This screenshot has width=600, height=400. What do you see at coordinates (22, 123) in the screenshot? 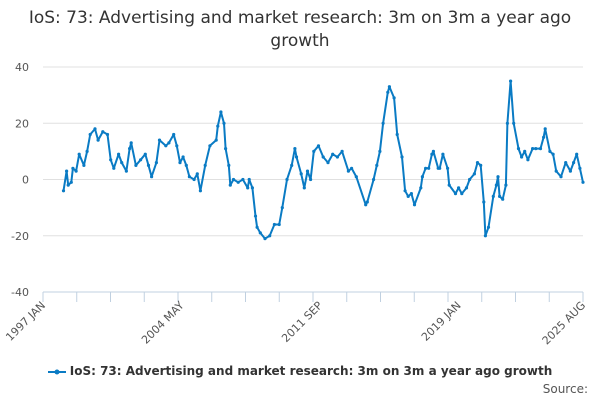
I see `y-tick-label: 20` at bounding box center [22, 123].